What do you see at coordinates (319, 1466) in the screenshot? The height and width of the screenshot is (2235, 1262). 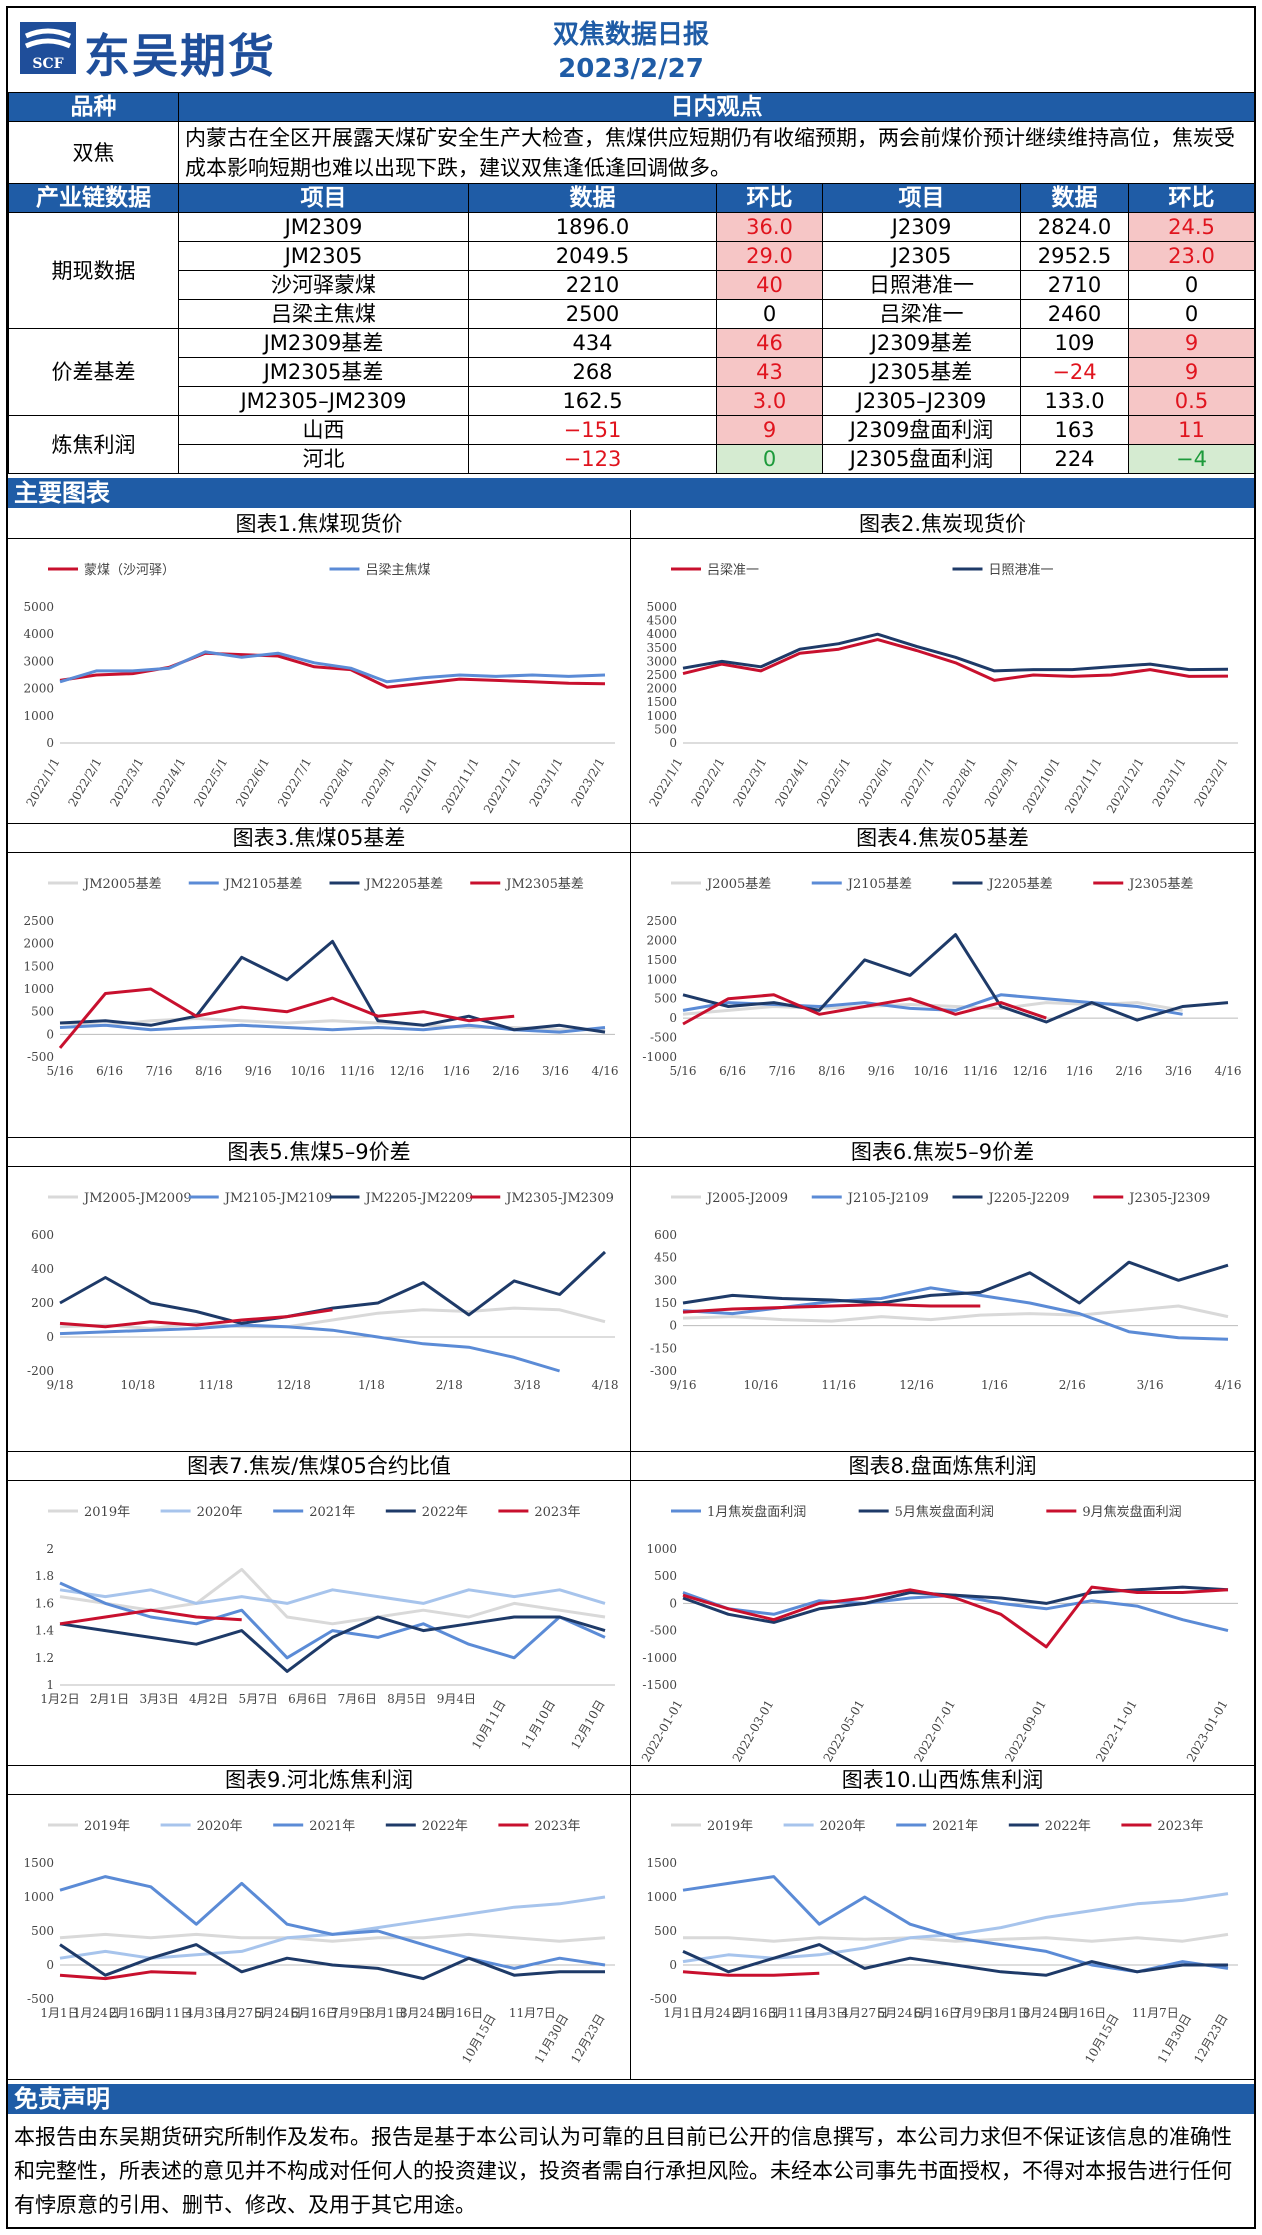 I see `chart-title: 图表7.焦炭/焦煤05合约比值` at bounding box center [319, 1466].